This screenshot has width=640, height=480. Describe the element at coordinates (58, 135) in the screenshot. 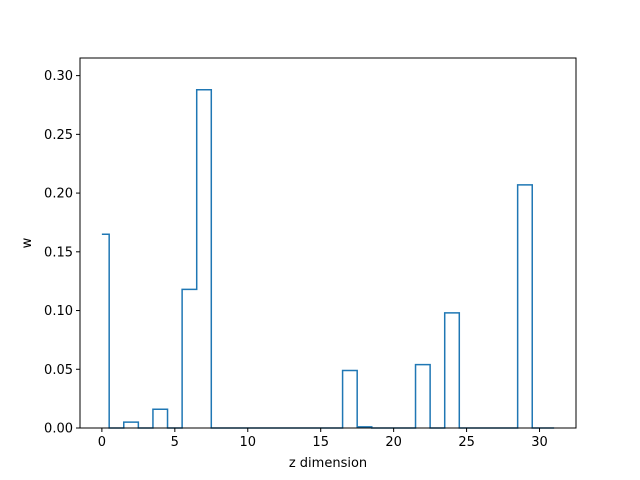

I see `y-tick-label: 0.25` at that location.